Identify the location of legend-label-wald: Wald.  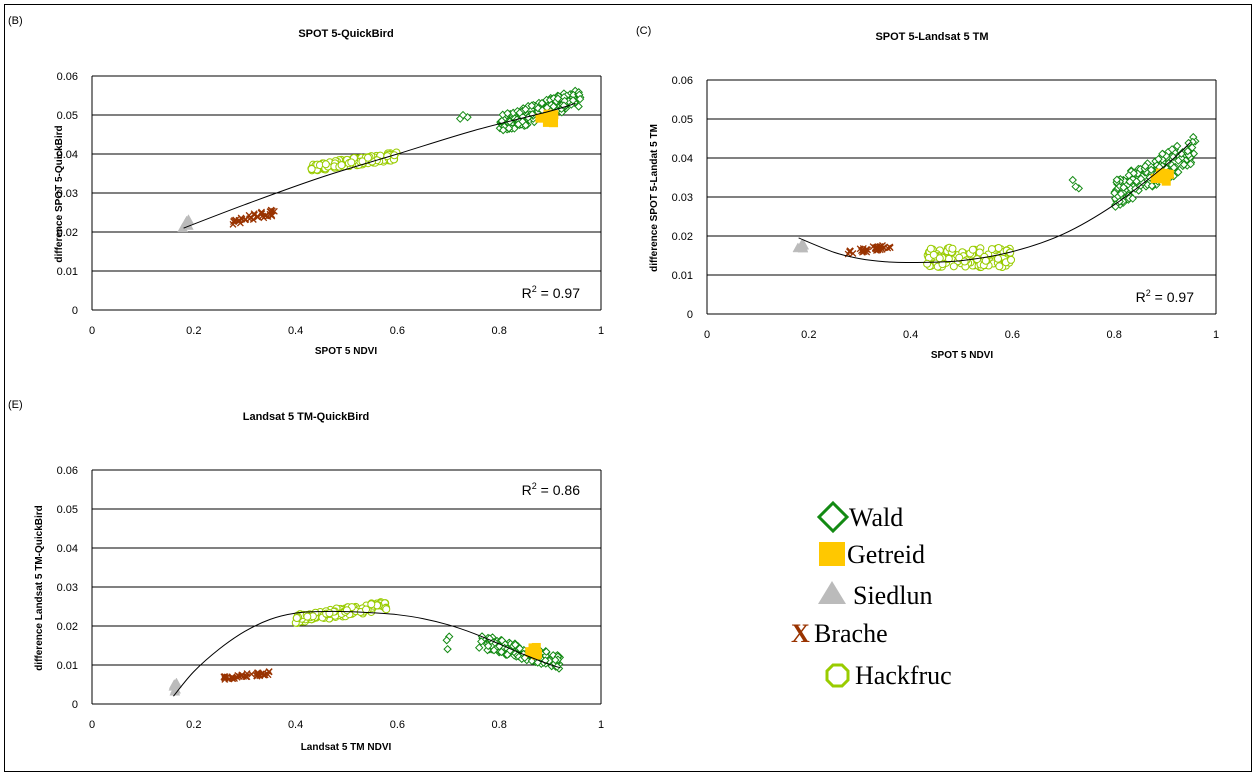
(876, 517).